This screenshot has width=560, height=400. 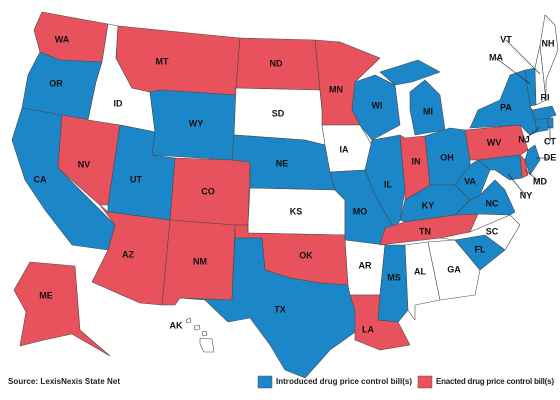 I want to click on state-label: MD, so click(x=540, y=181).